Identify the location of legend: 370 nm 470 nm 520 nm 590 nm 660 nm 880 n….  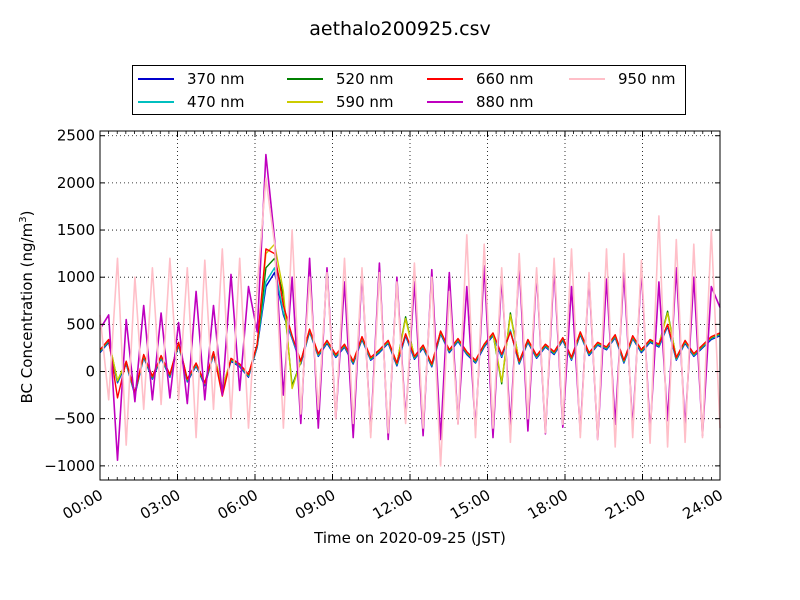
(409, 90).